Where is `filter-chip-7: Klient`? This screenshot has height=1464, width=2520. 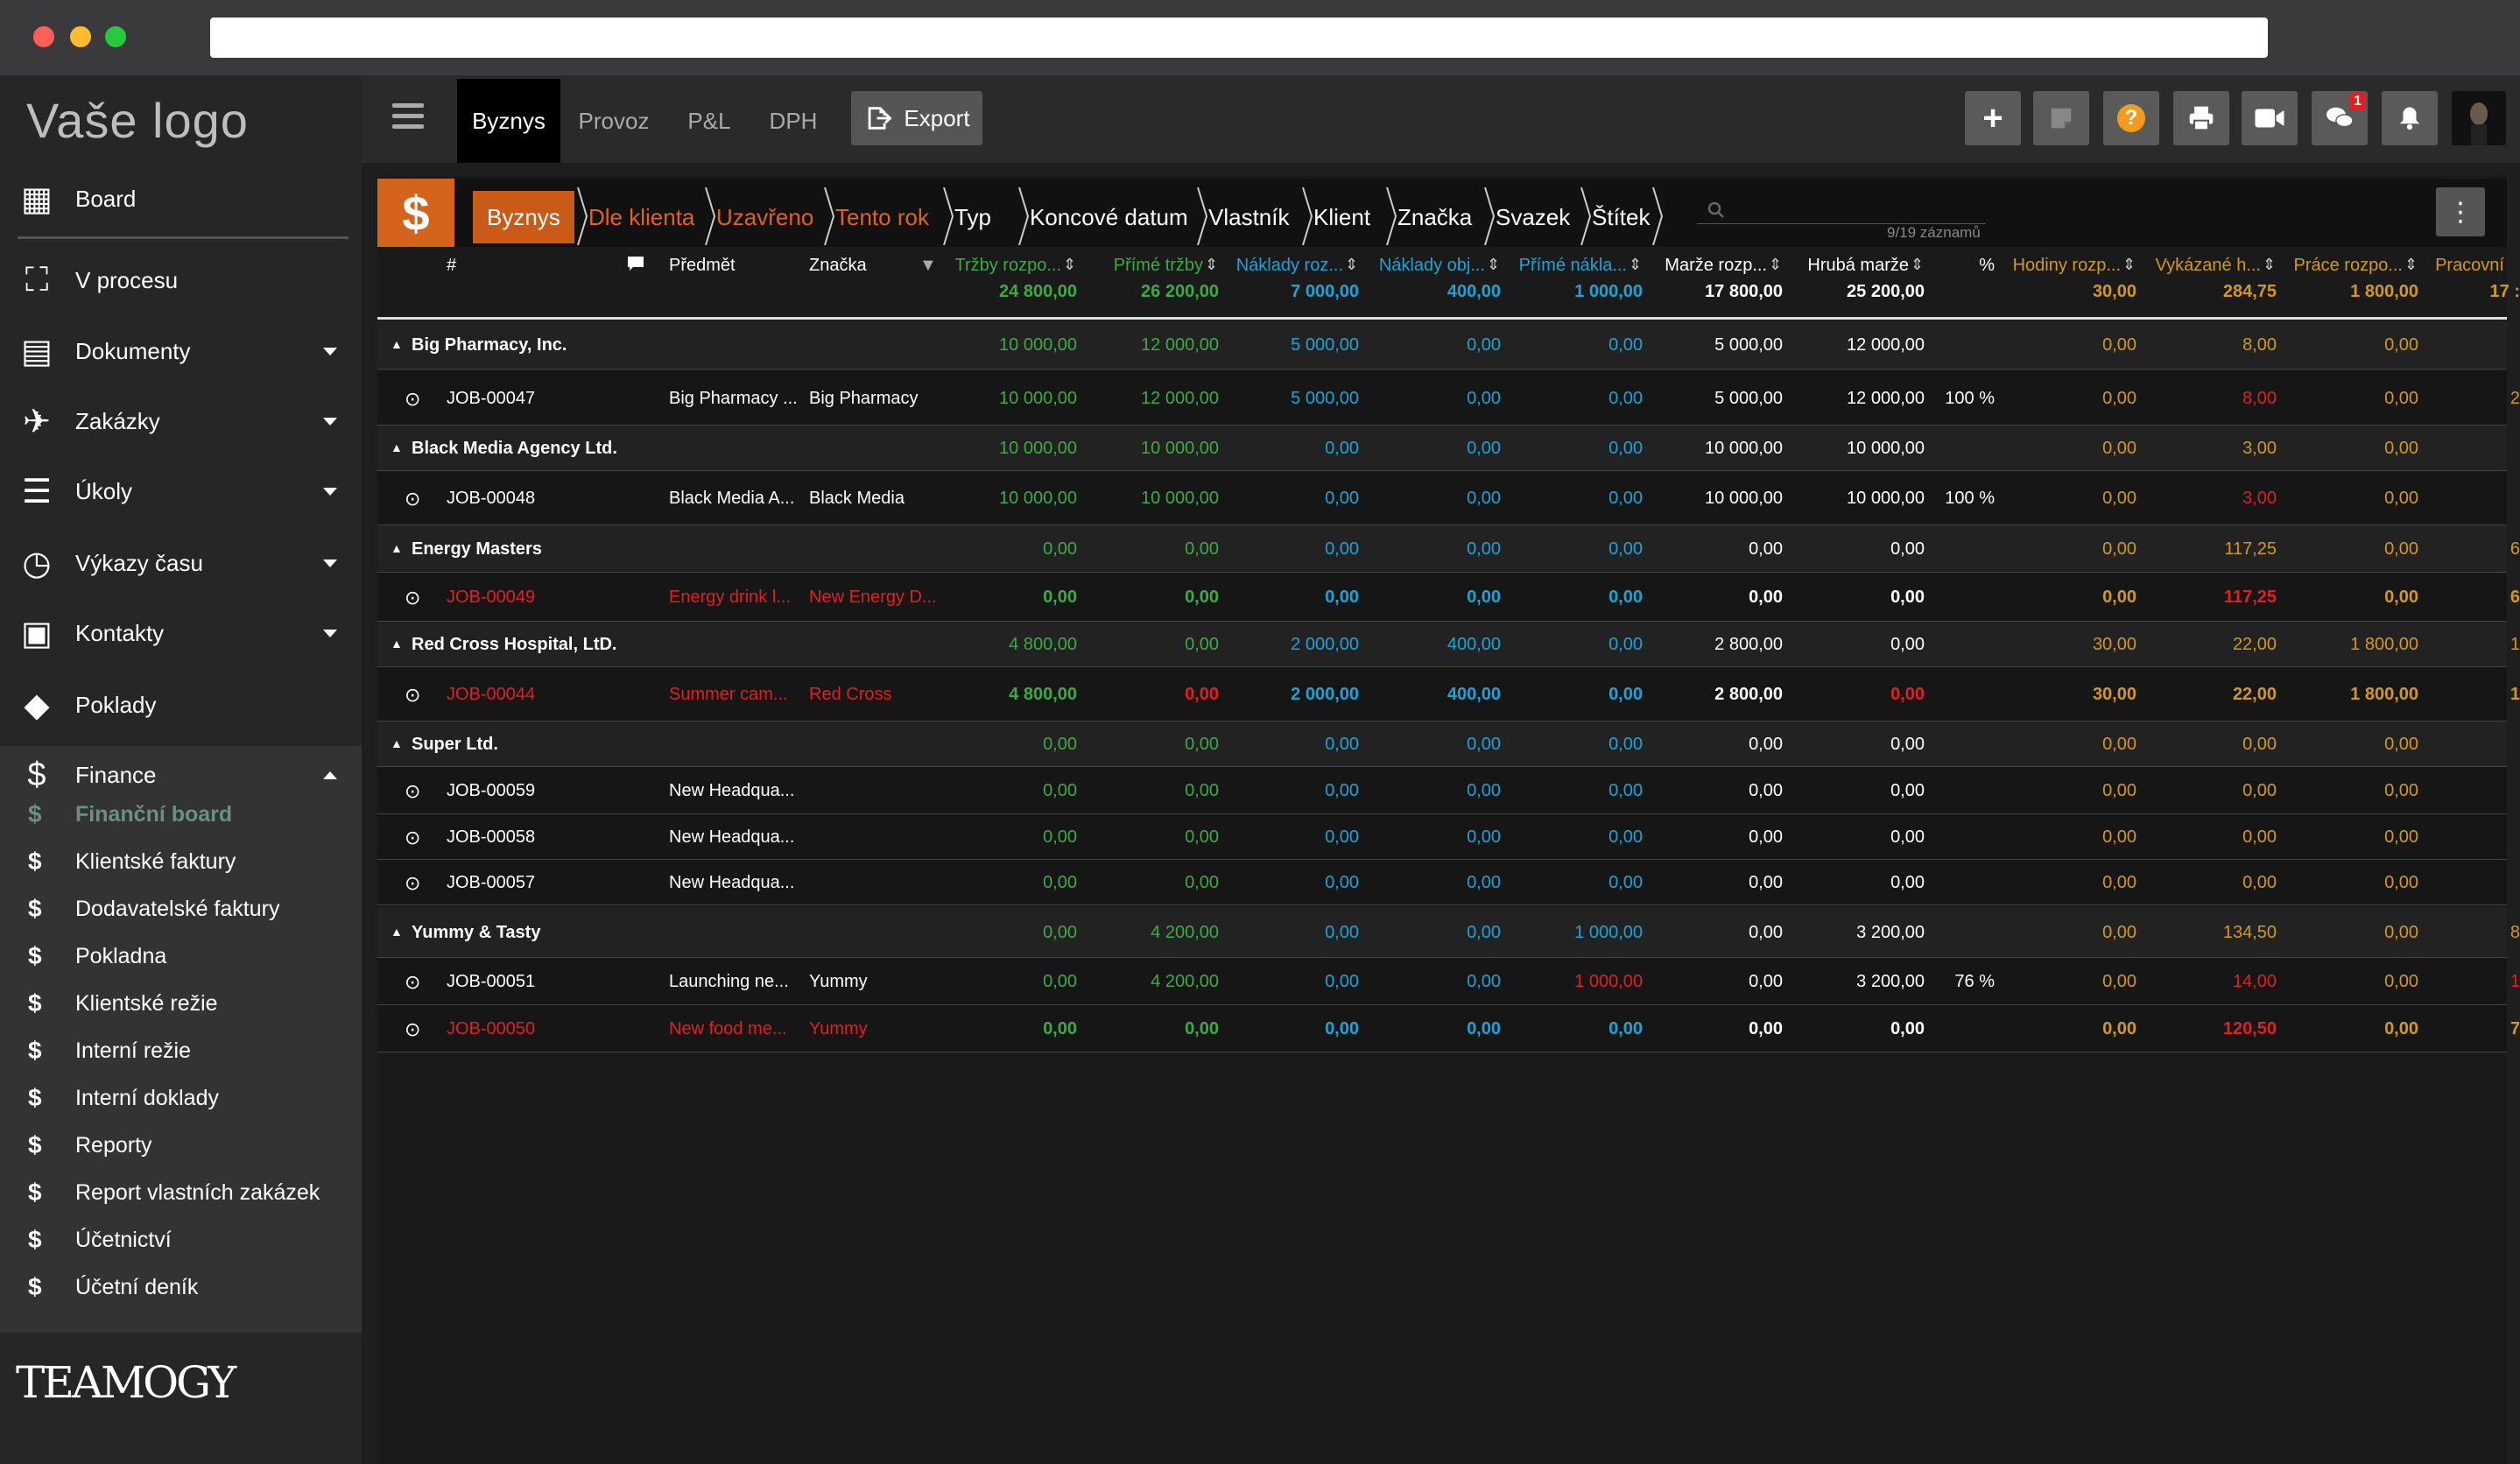
filter-chip-7: Klient is located at coordinates (1342, 216).